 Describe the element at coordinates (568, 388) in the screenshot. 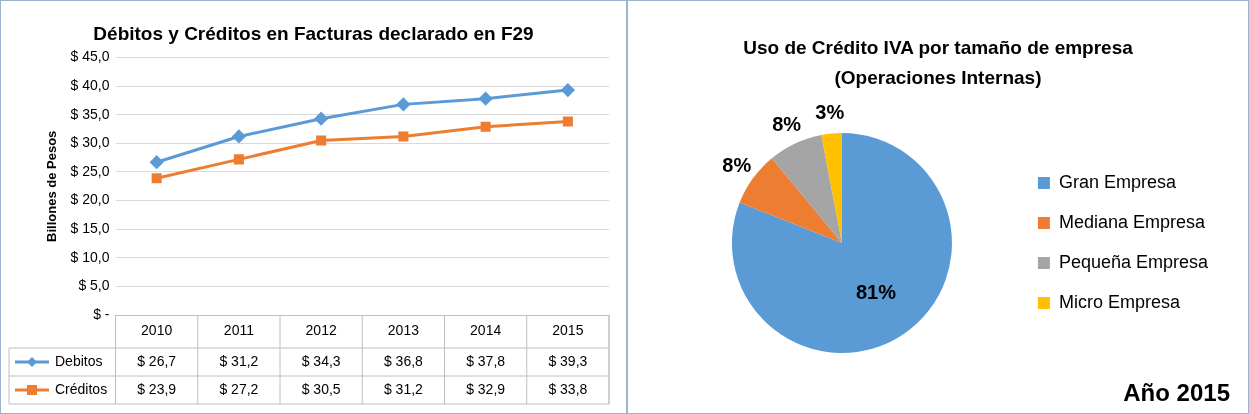

I see `data-label: $ 33,8` at that location.